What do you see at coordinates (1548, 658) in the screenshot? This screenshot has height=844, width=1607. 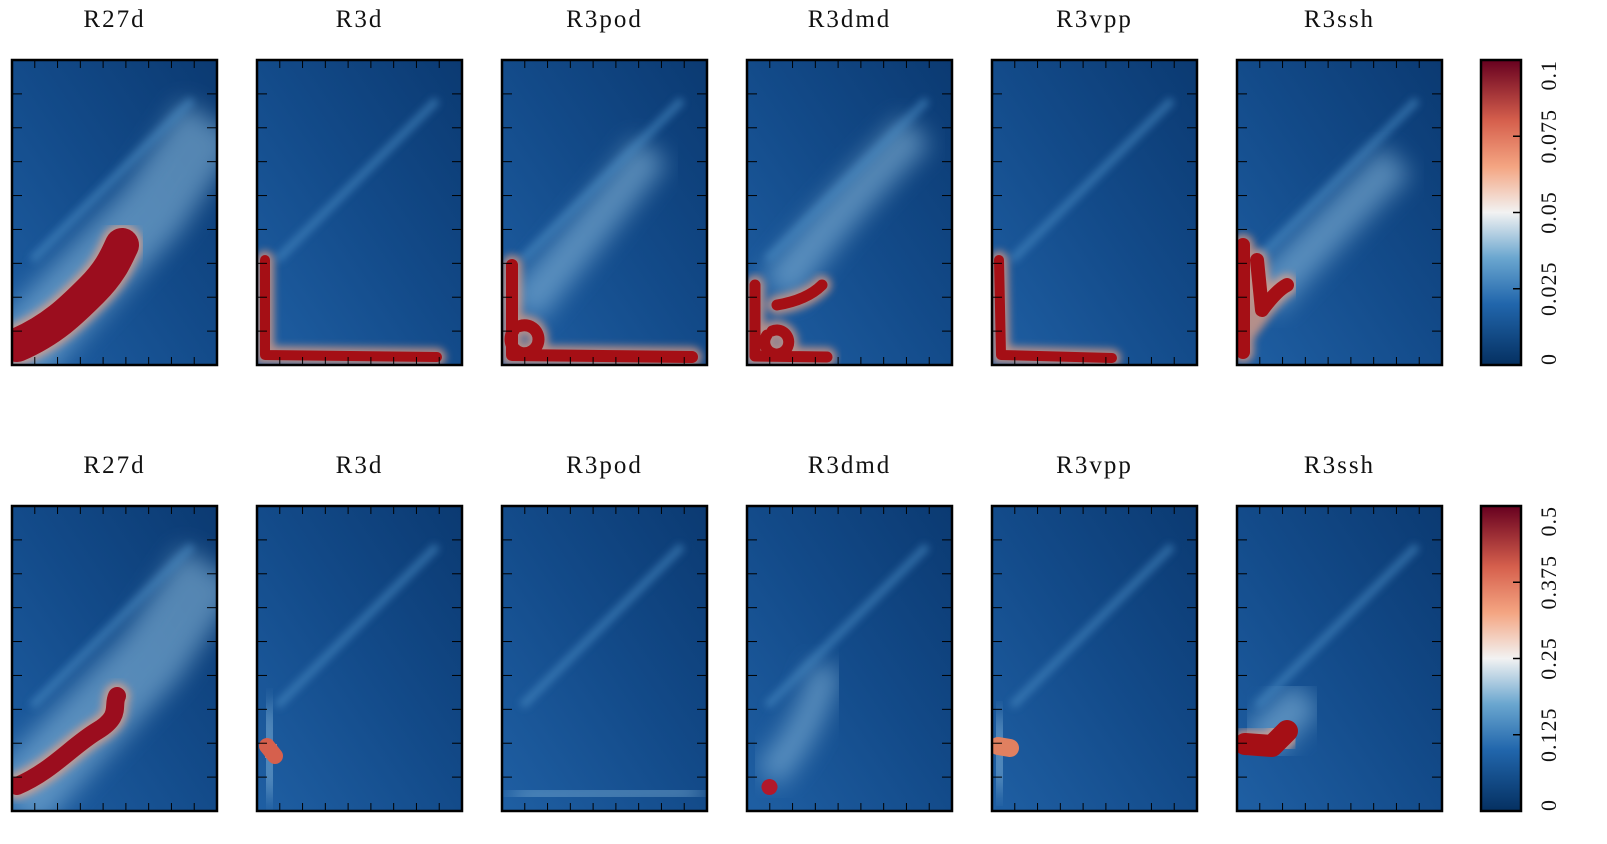 I see `colorbar-tick-label: 0.25` at bounding box center [1548, 658].